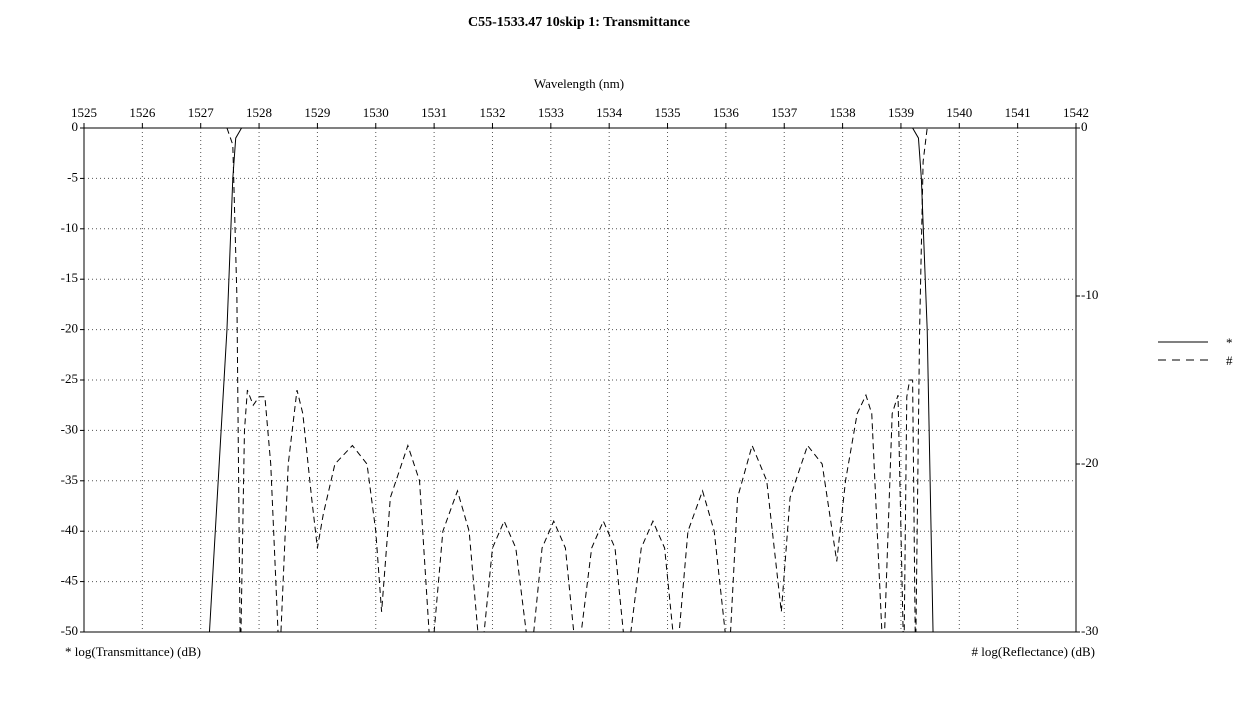 Image resolution: width=1252 pixels, height=711 pixels. Describe the element at coordinates (1229, 342) in the screenshot. I see `legend-label: *` at that location.